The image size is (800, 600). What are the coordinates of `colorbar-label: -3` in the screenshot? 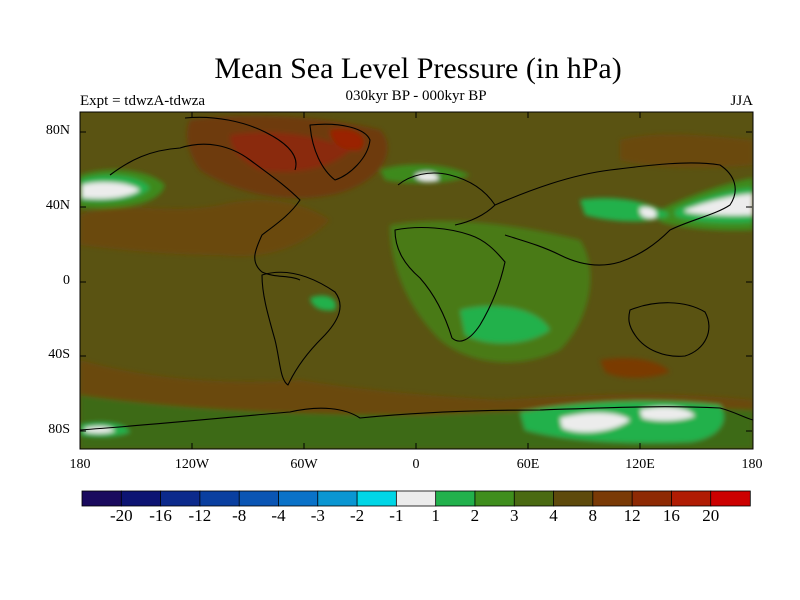 It's located at (317, 515).